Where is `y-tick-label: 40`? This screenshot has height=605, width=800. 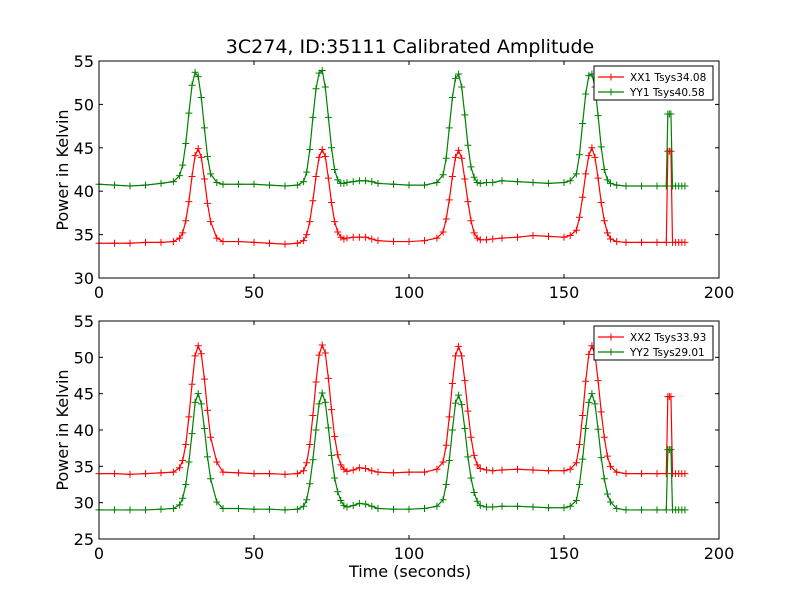
y-tick-label: 40 is located at coordinates (84, 191).